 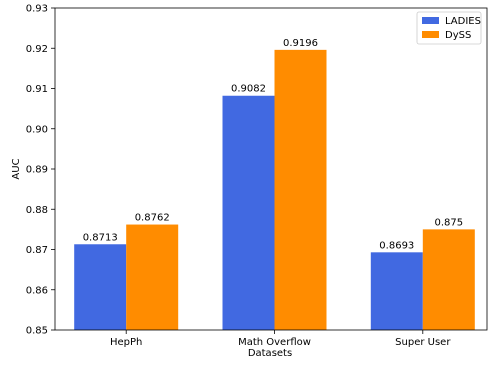 What do you see at coordinates (16, 168) in the screenshot?
I see `y-axis-label: AUC` at bounding box center [16, 168].